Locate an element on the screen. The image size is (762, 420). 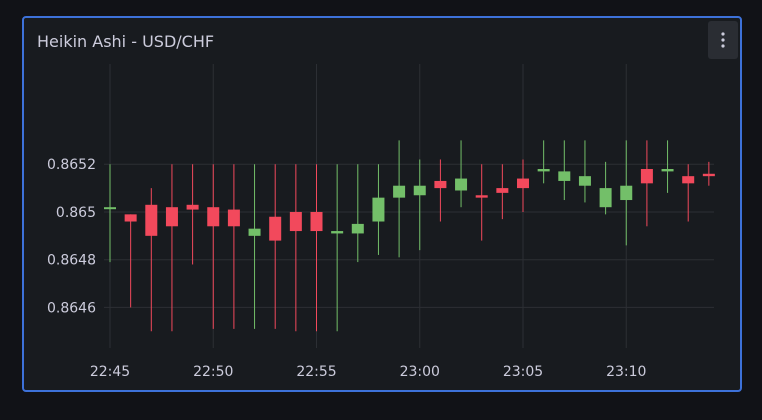
x-tick-label: 23:10 is located at coordinates (626, 372).